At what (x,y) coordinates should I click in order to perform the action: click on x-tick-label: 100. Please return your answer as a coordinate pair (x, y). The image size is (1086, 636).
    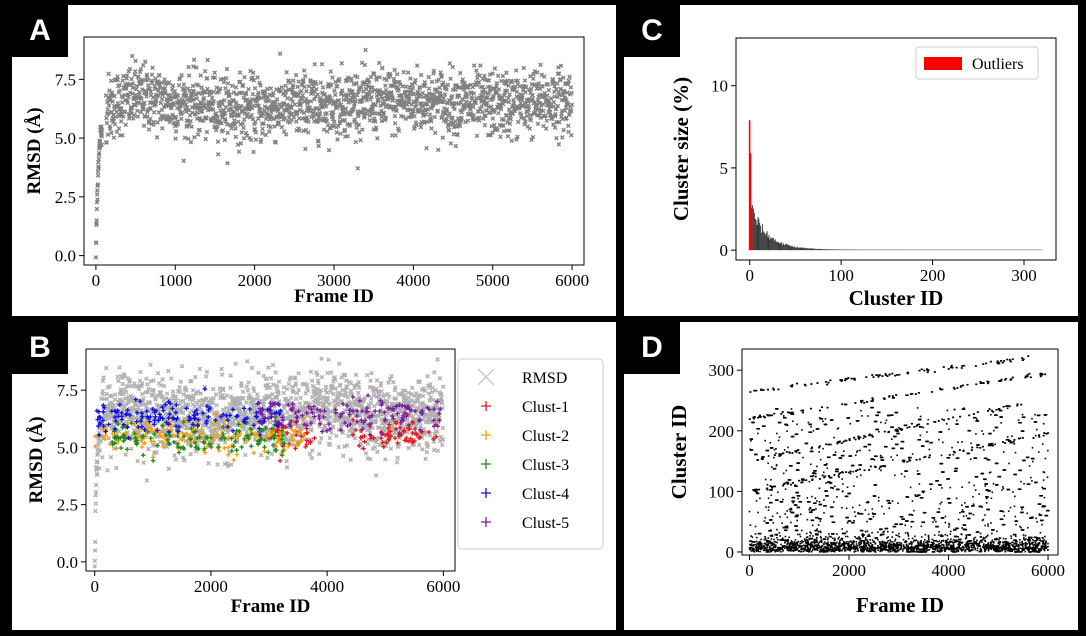
    Looking at the image, I should click on (841, 275).